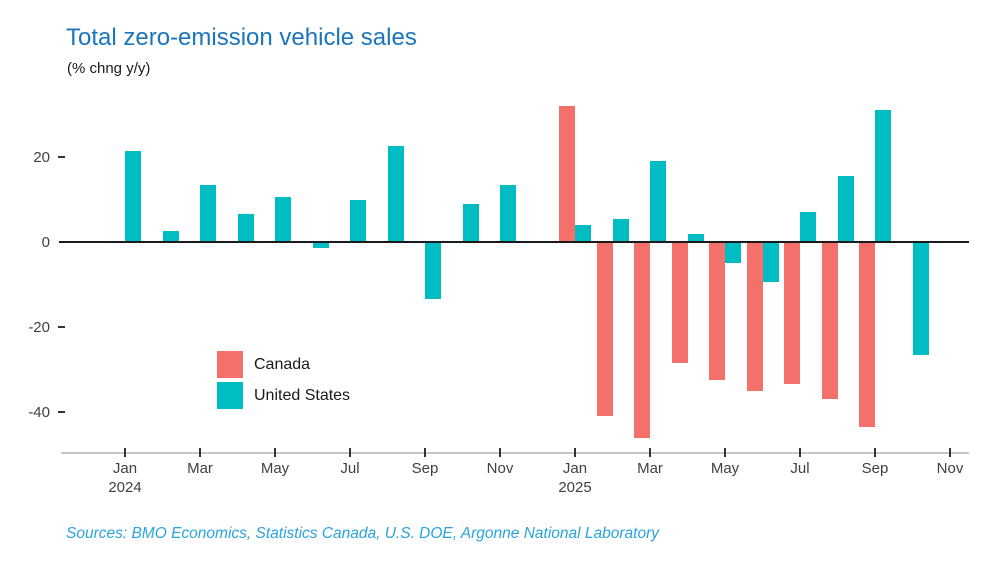 The width and height of the screenshot is (1000, 562). Describe the element at coordinates (867, 334) in the screenshot. I see `bar-canada-sep-2025` at that location.